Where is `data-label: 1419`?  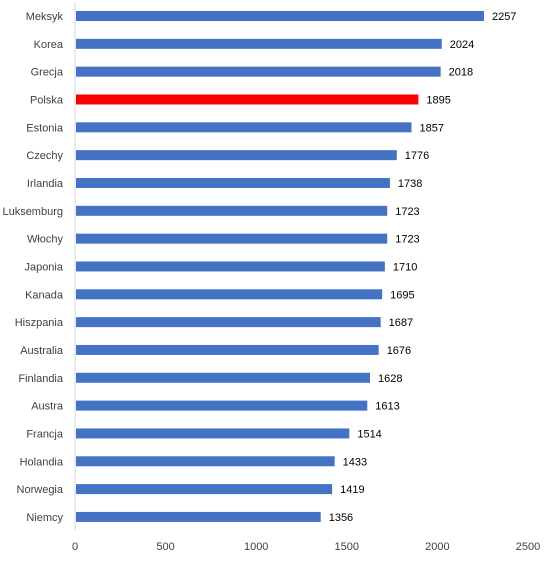
data-label: 1419 is located at coordinates (352, 490).